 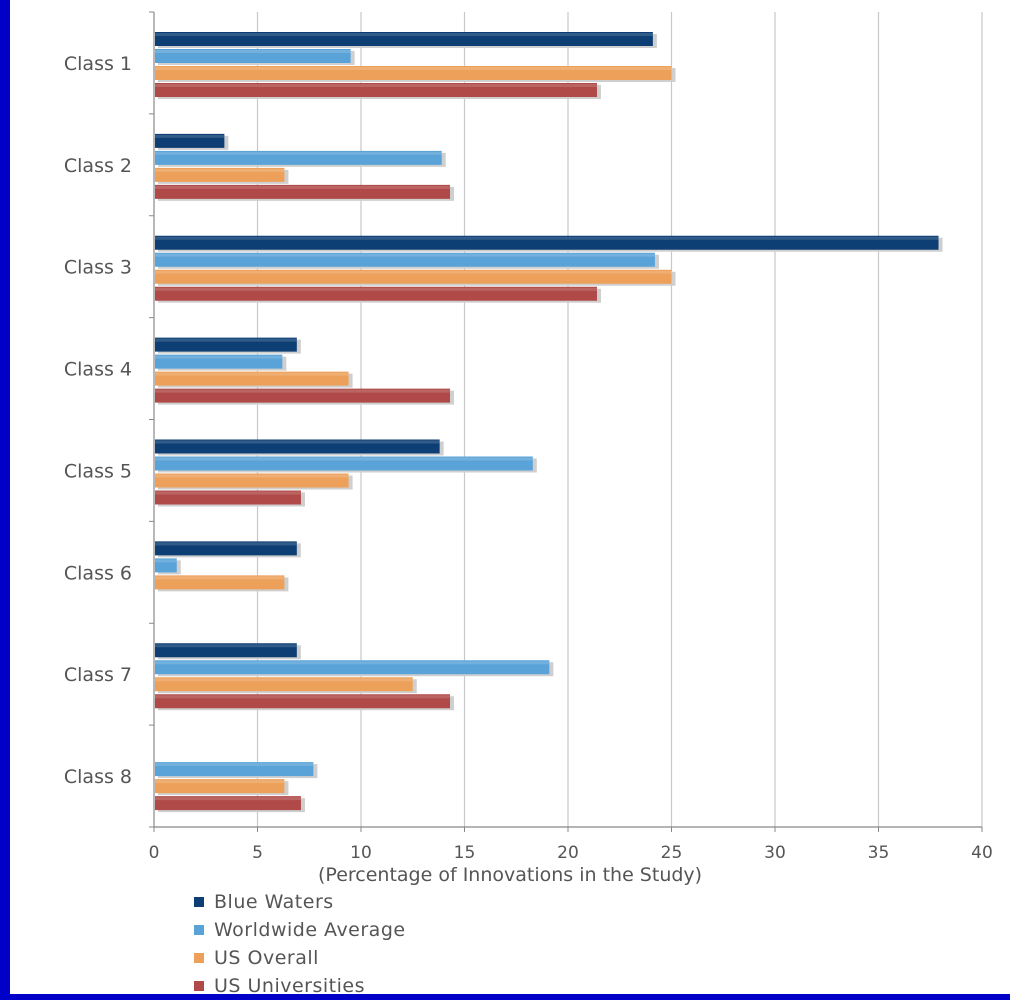 What do you see at coordinates (310, 930) in the screenshot?
I see `legend-label: Worldwide Average` at bounding box center [310, 930].